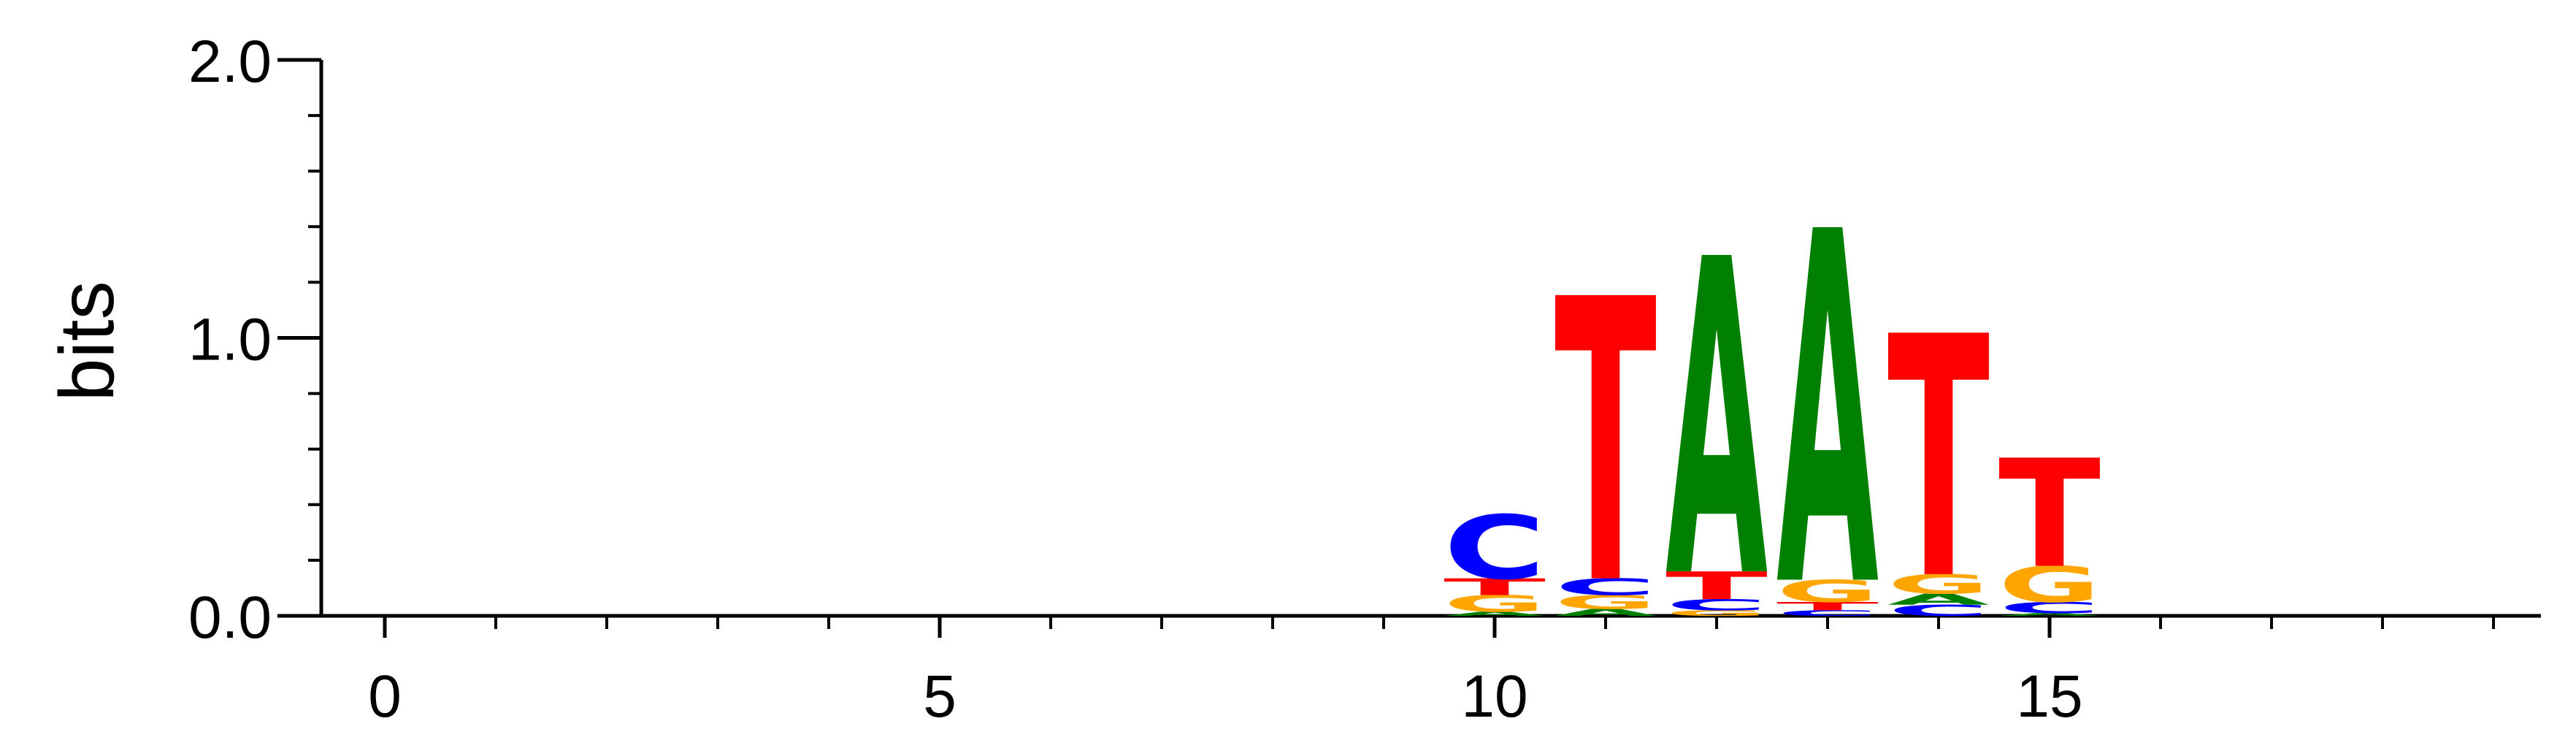 The width and height of the screenshot is (2576, 751). What do you see at coordinates (230, 61) in the screenshot?
I see `y-tick-label: 2.0` at bounding box center [230, 61].